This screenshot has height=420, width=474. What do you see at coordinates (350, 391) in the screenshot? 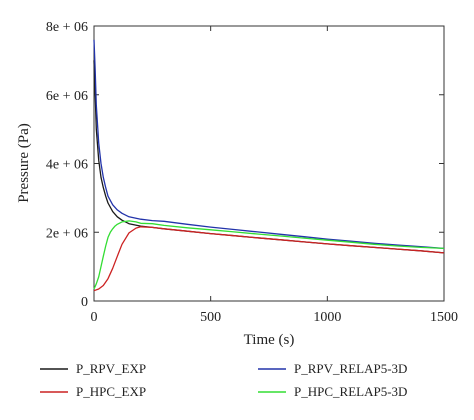
I see `legend-label: P_HPC_RELAP5-3D` at bounding box center [350, 391].